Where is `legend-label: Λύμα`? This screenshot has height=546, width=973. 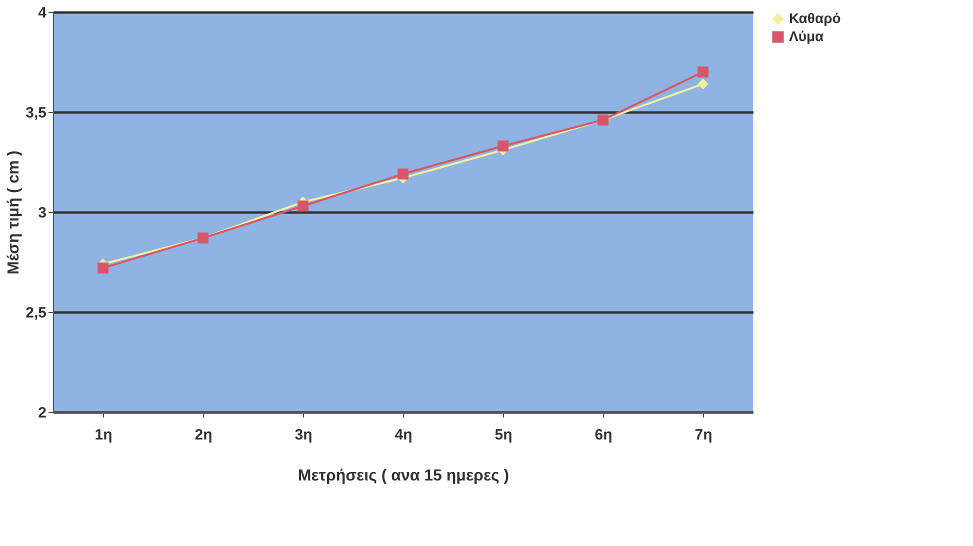
legend-label: Λύμα is located at coordinates (806, 36).